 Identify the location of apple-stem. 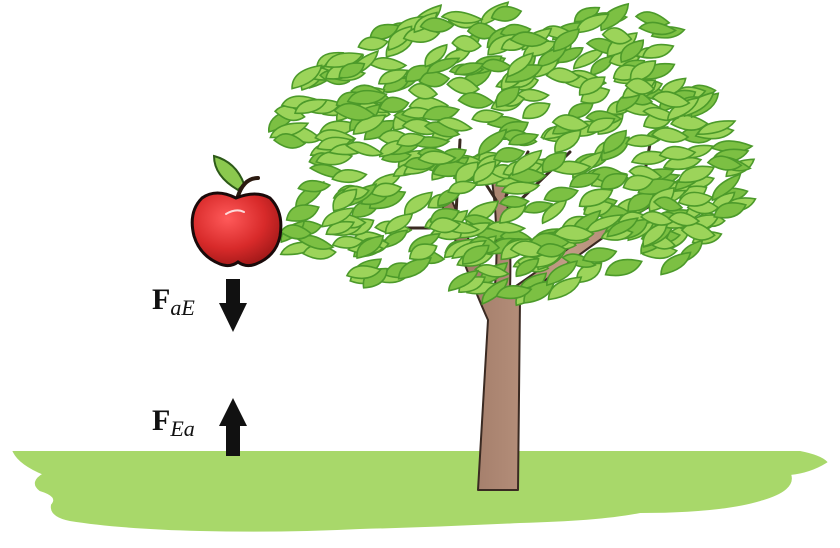
(248, 187).